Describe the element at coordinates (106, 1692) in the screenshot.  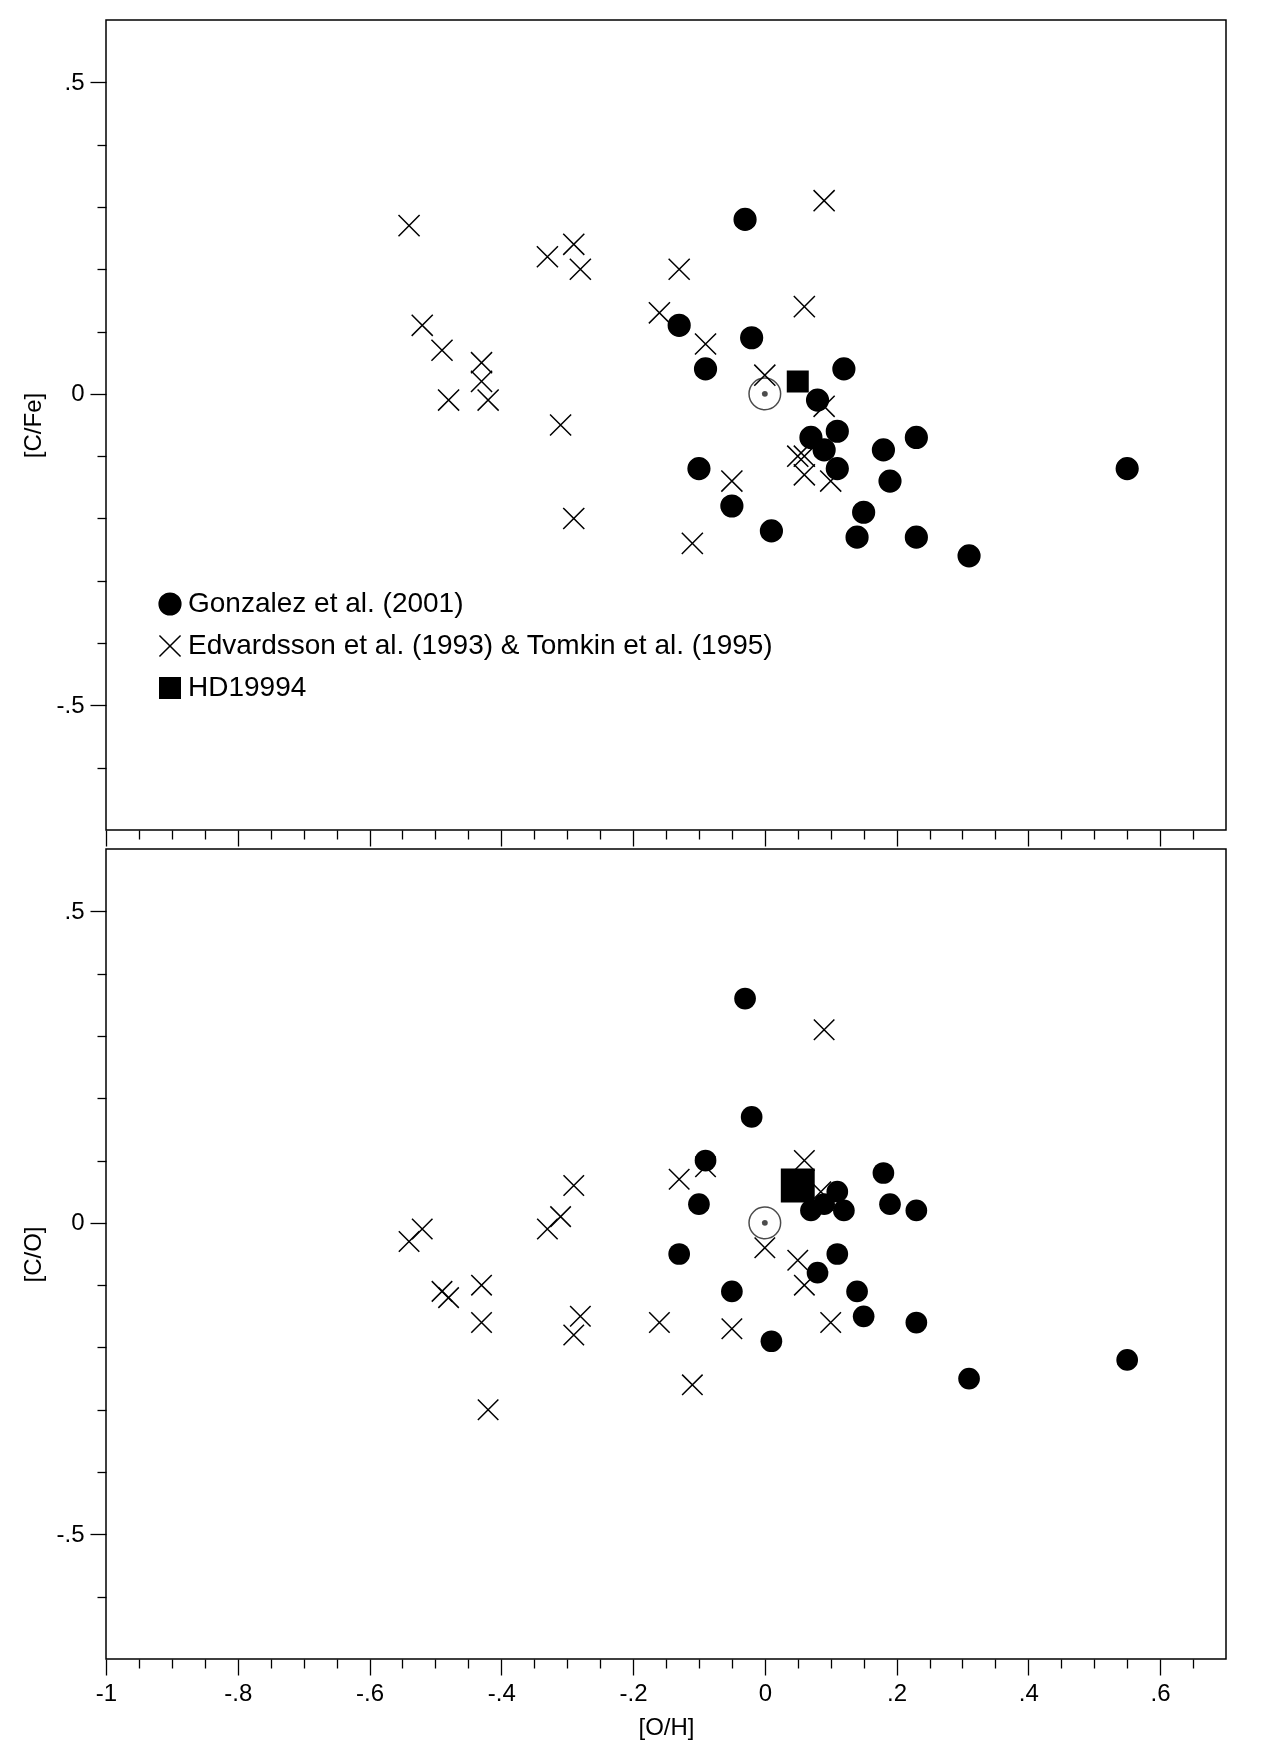
I see `x-tick-label: -1` at that location.